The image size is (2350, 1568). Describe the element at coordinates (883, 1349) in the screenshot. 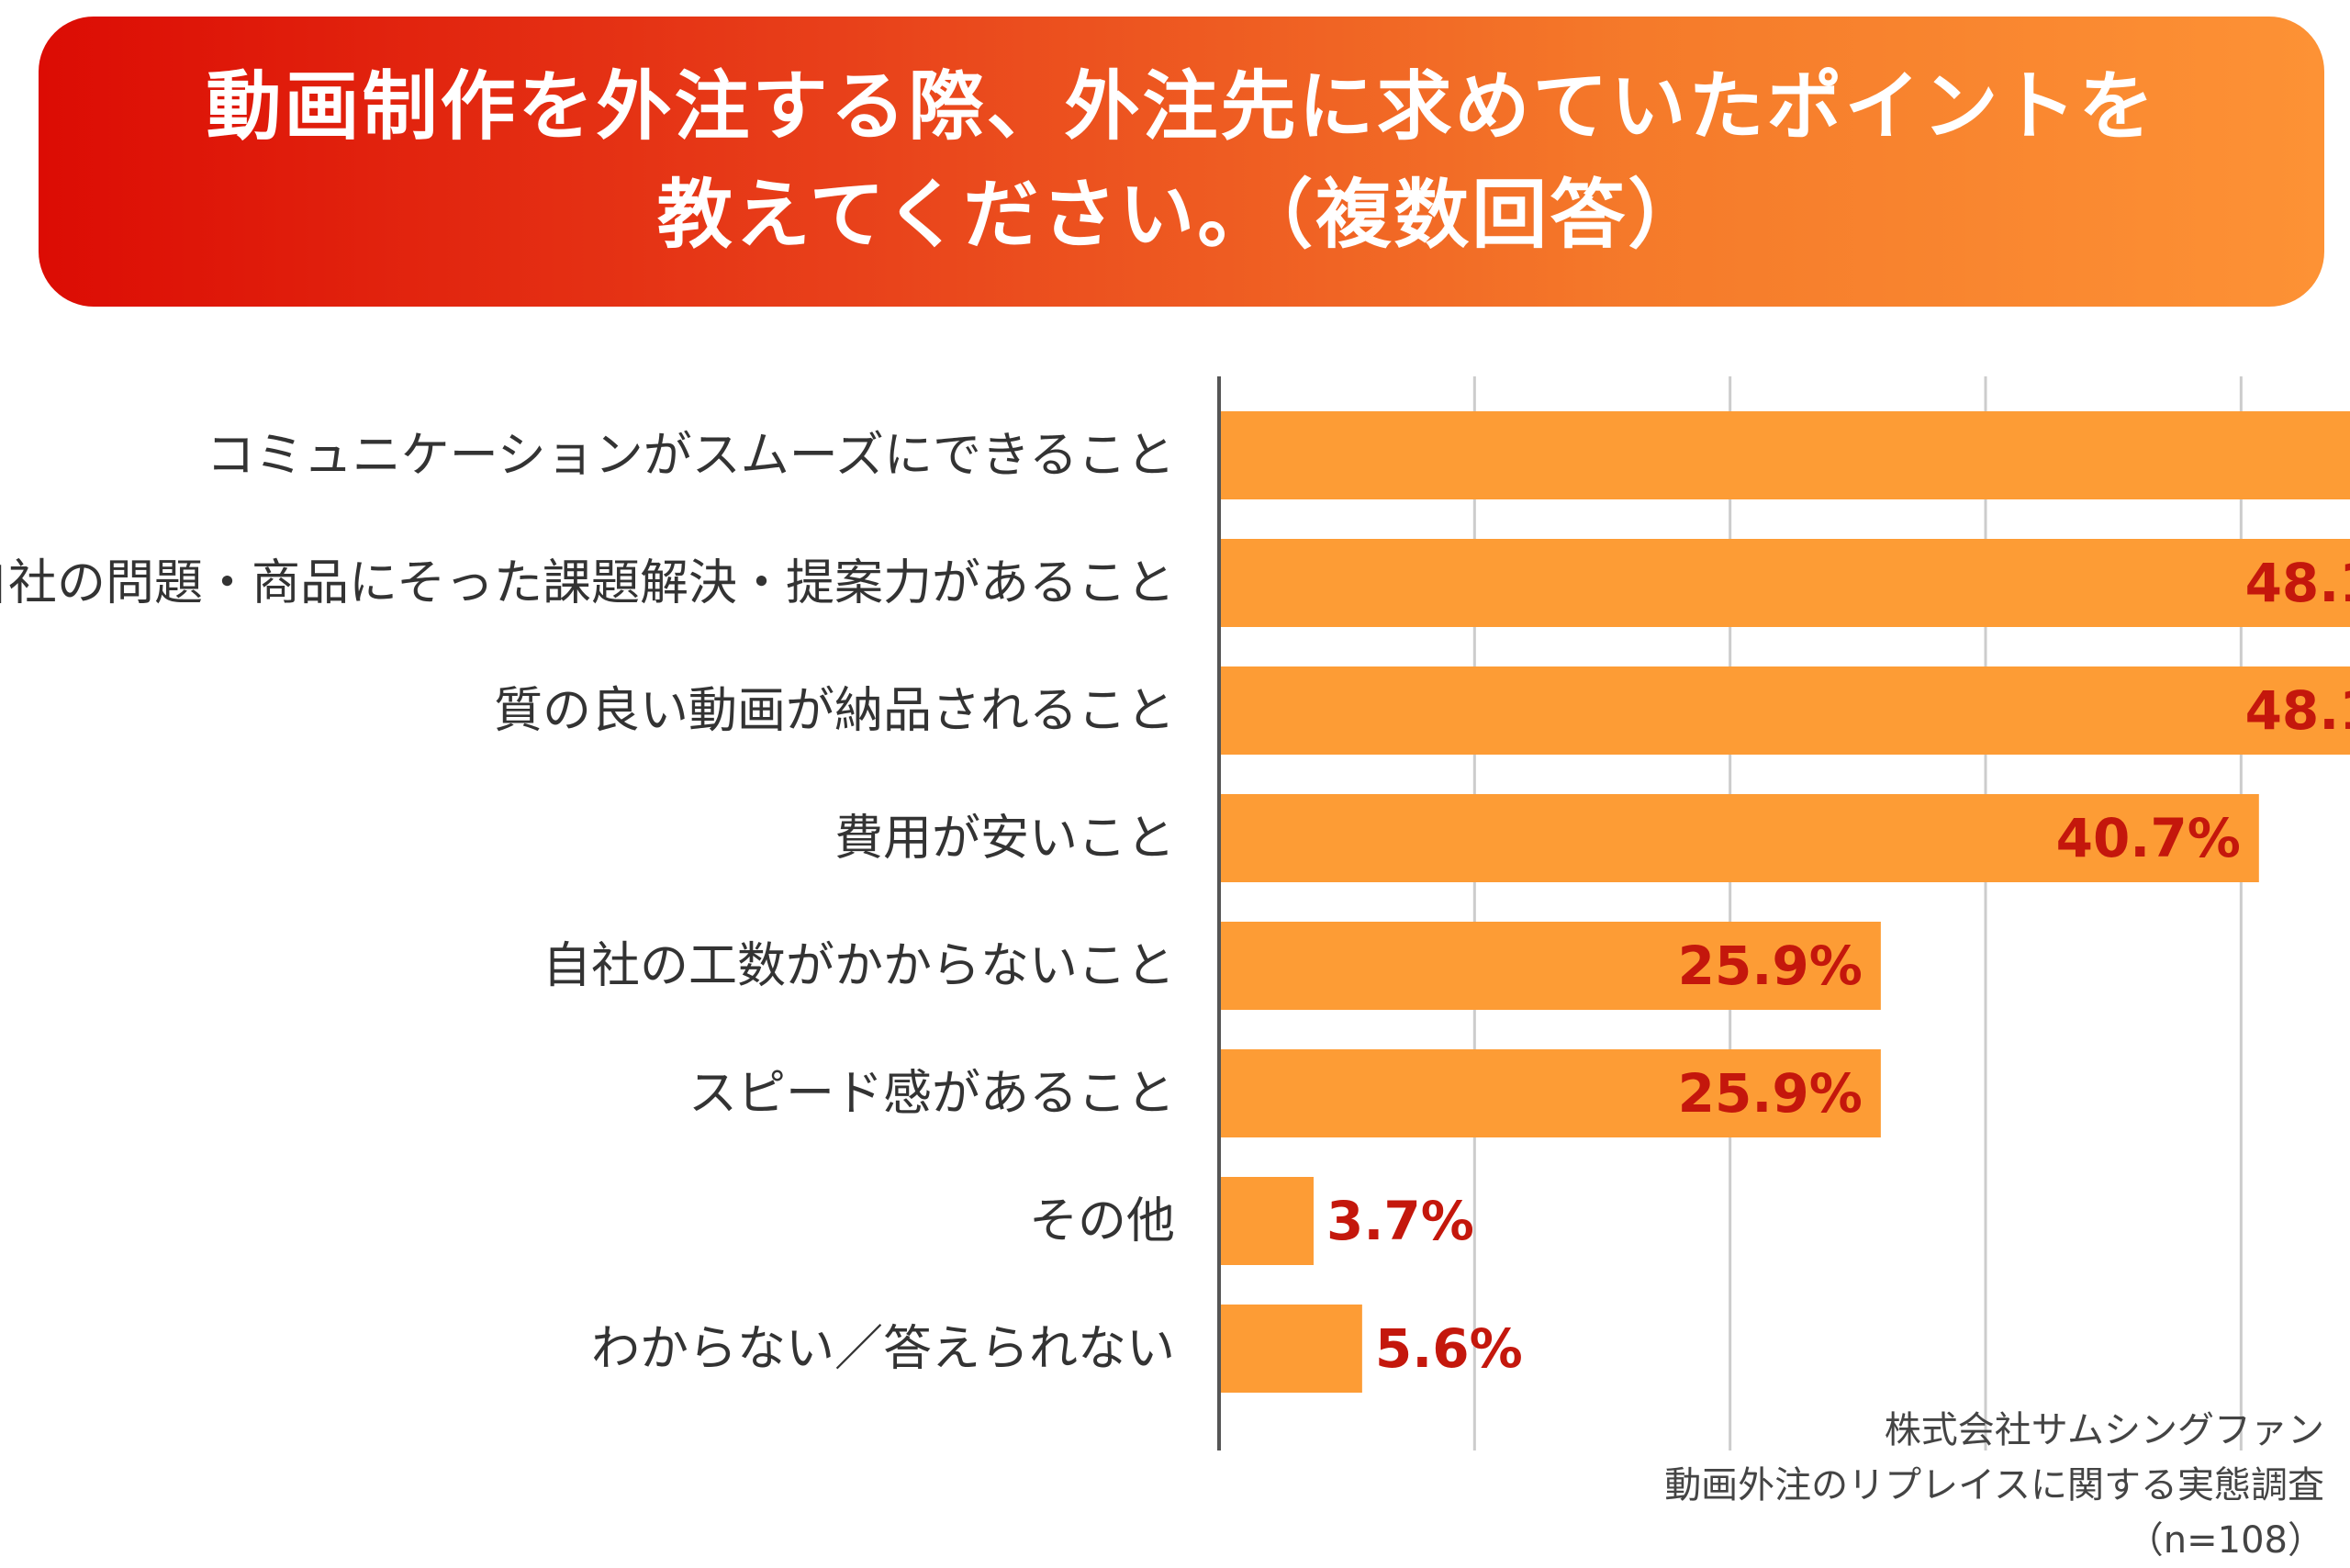

I see `category-label: わからない／答えられない` at that location.